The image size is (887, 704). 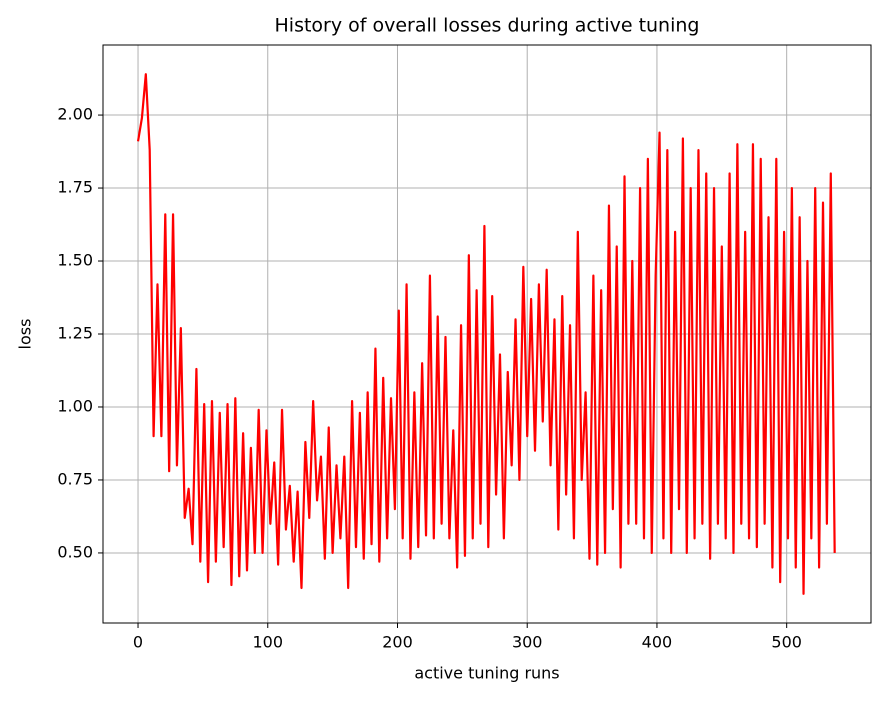 What do you see at coordinates (75, 478) in the screenshot?
I see `y-tick-label: 0.75` at bounding box center [75, 478].